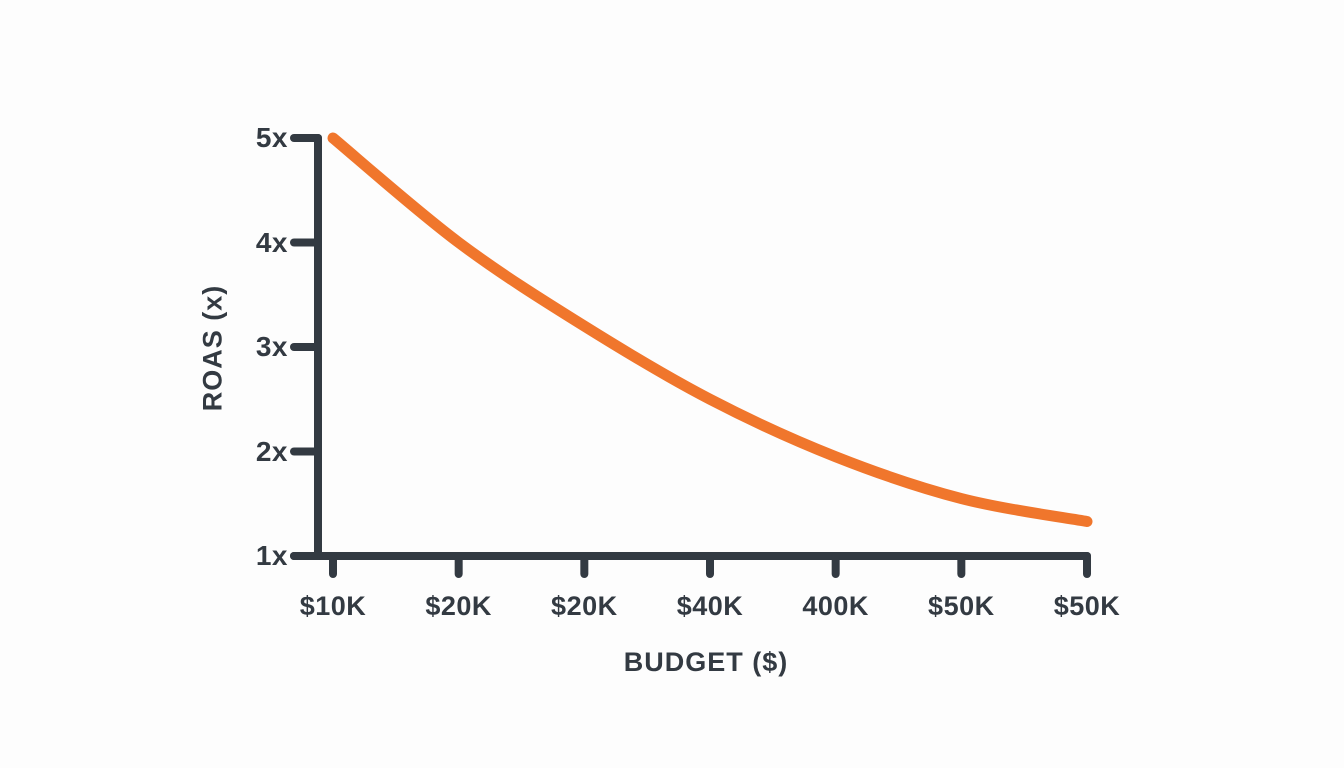 The width and height of the screenshot is (1344, 768). I want to click on y-tick-label: 4x, so click(271, 242).